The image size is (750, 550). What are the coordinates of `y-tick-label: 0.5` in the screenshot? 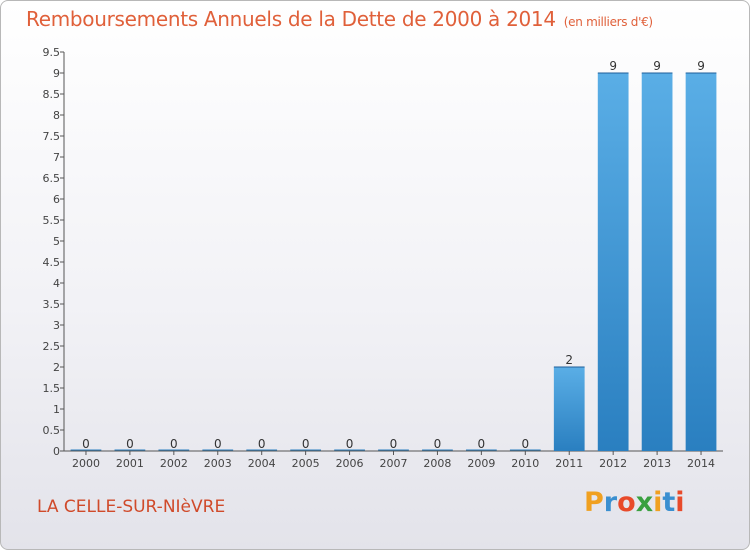 It's located at (52, 430).